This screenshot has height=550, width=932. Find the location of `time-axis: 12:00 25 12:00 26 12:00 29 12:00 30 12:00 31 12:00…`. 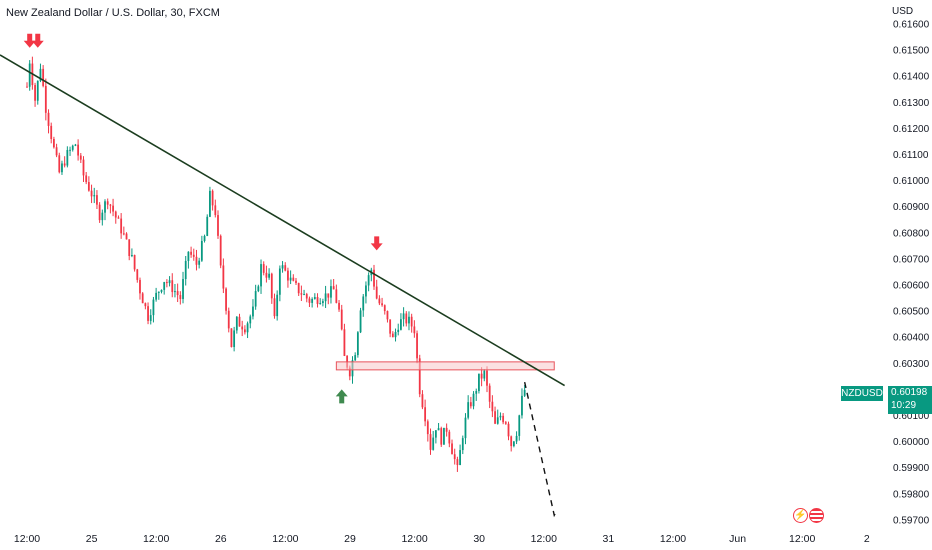

time-axis: 12:00 25 12:00 26 12:00 29 12:00 30 12:00 31 12:00… is located at coordinates (442, 539).